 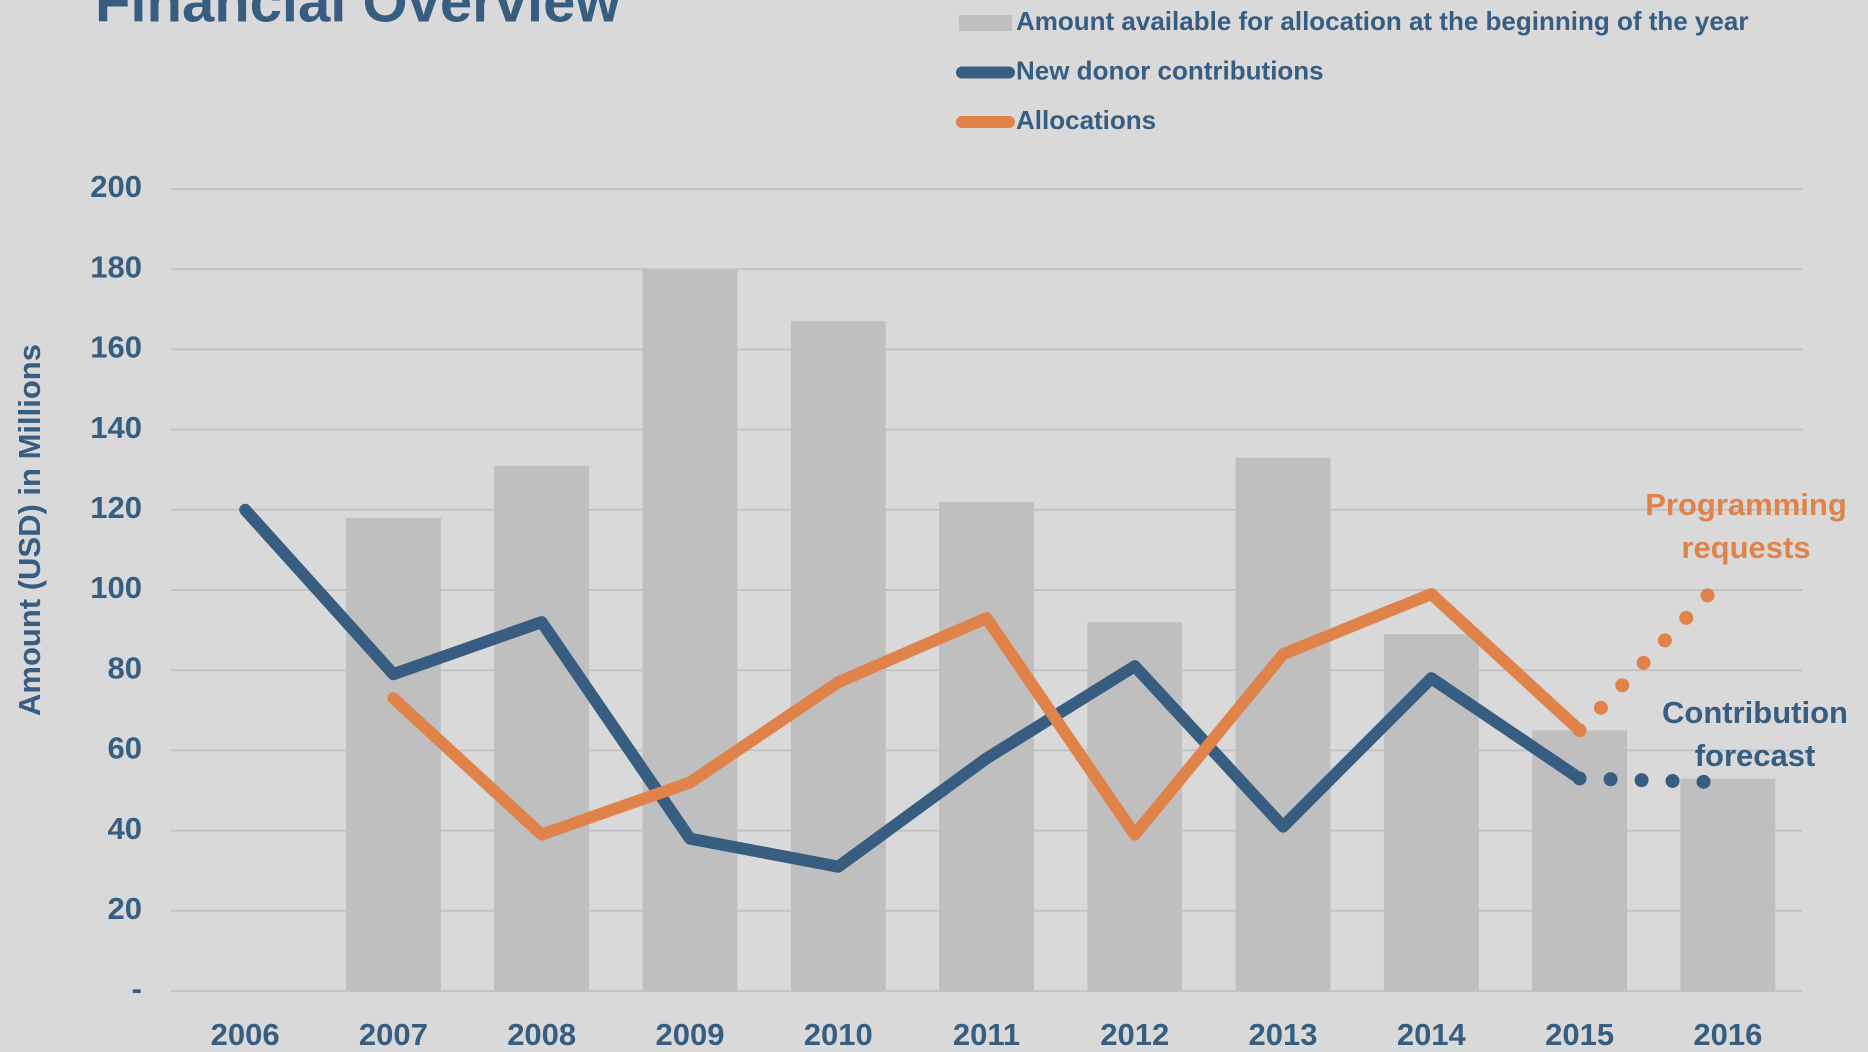 What do you see at coordinates (393, 1034) in the screenshot?
I see `x-tick-label: 2007` at bounding box center [393, 1034].